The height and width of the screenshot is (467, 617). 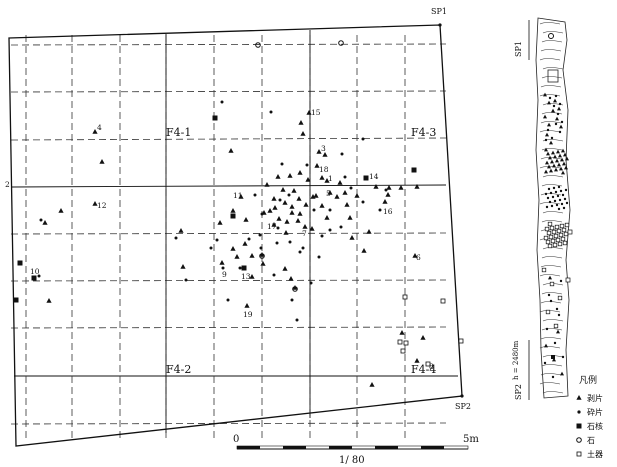 What do you see at coordinates (439, 17) in the screenshot?
I see `sp1-marker: SP1` at bounding box center [439, 17].